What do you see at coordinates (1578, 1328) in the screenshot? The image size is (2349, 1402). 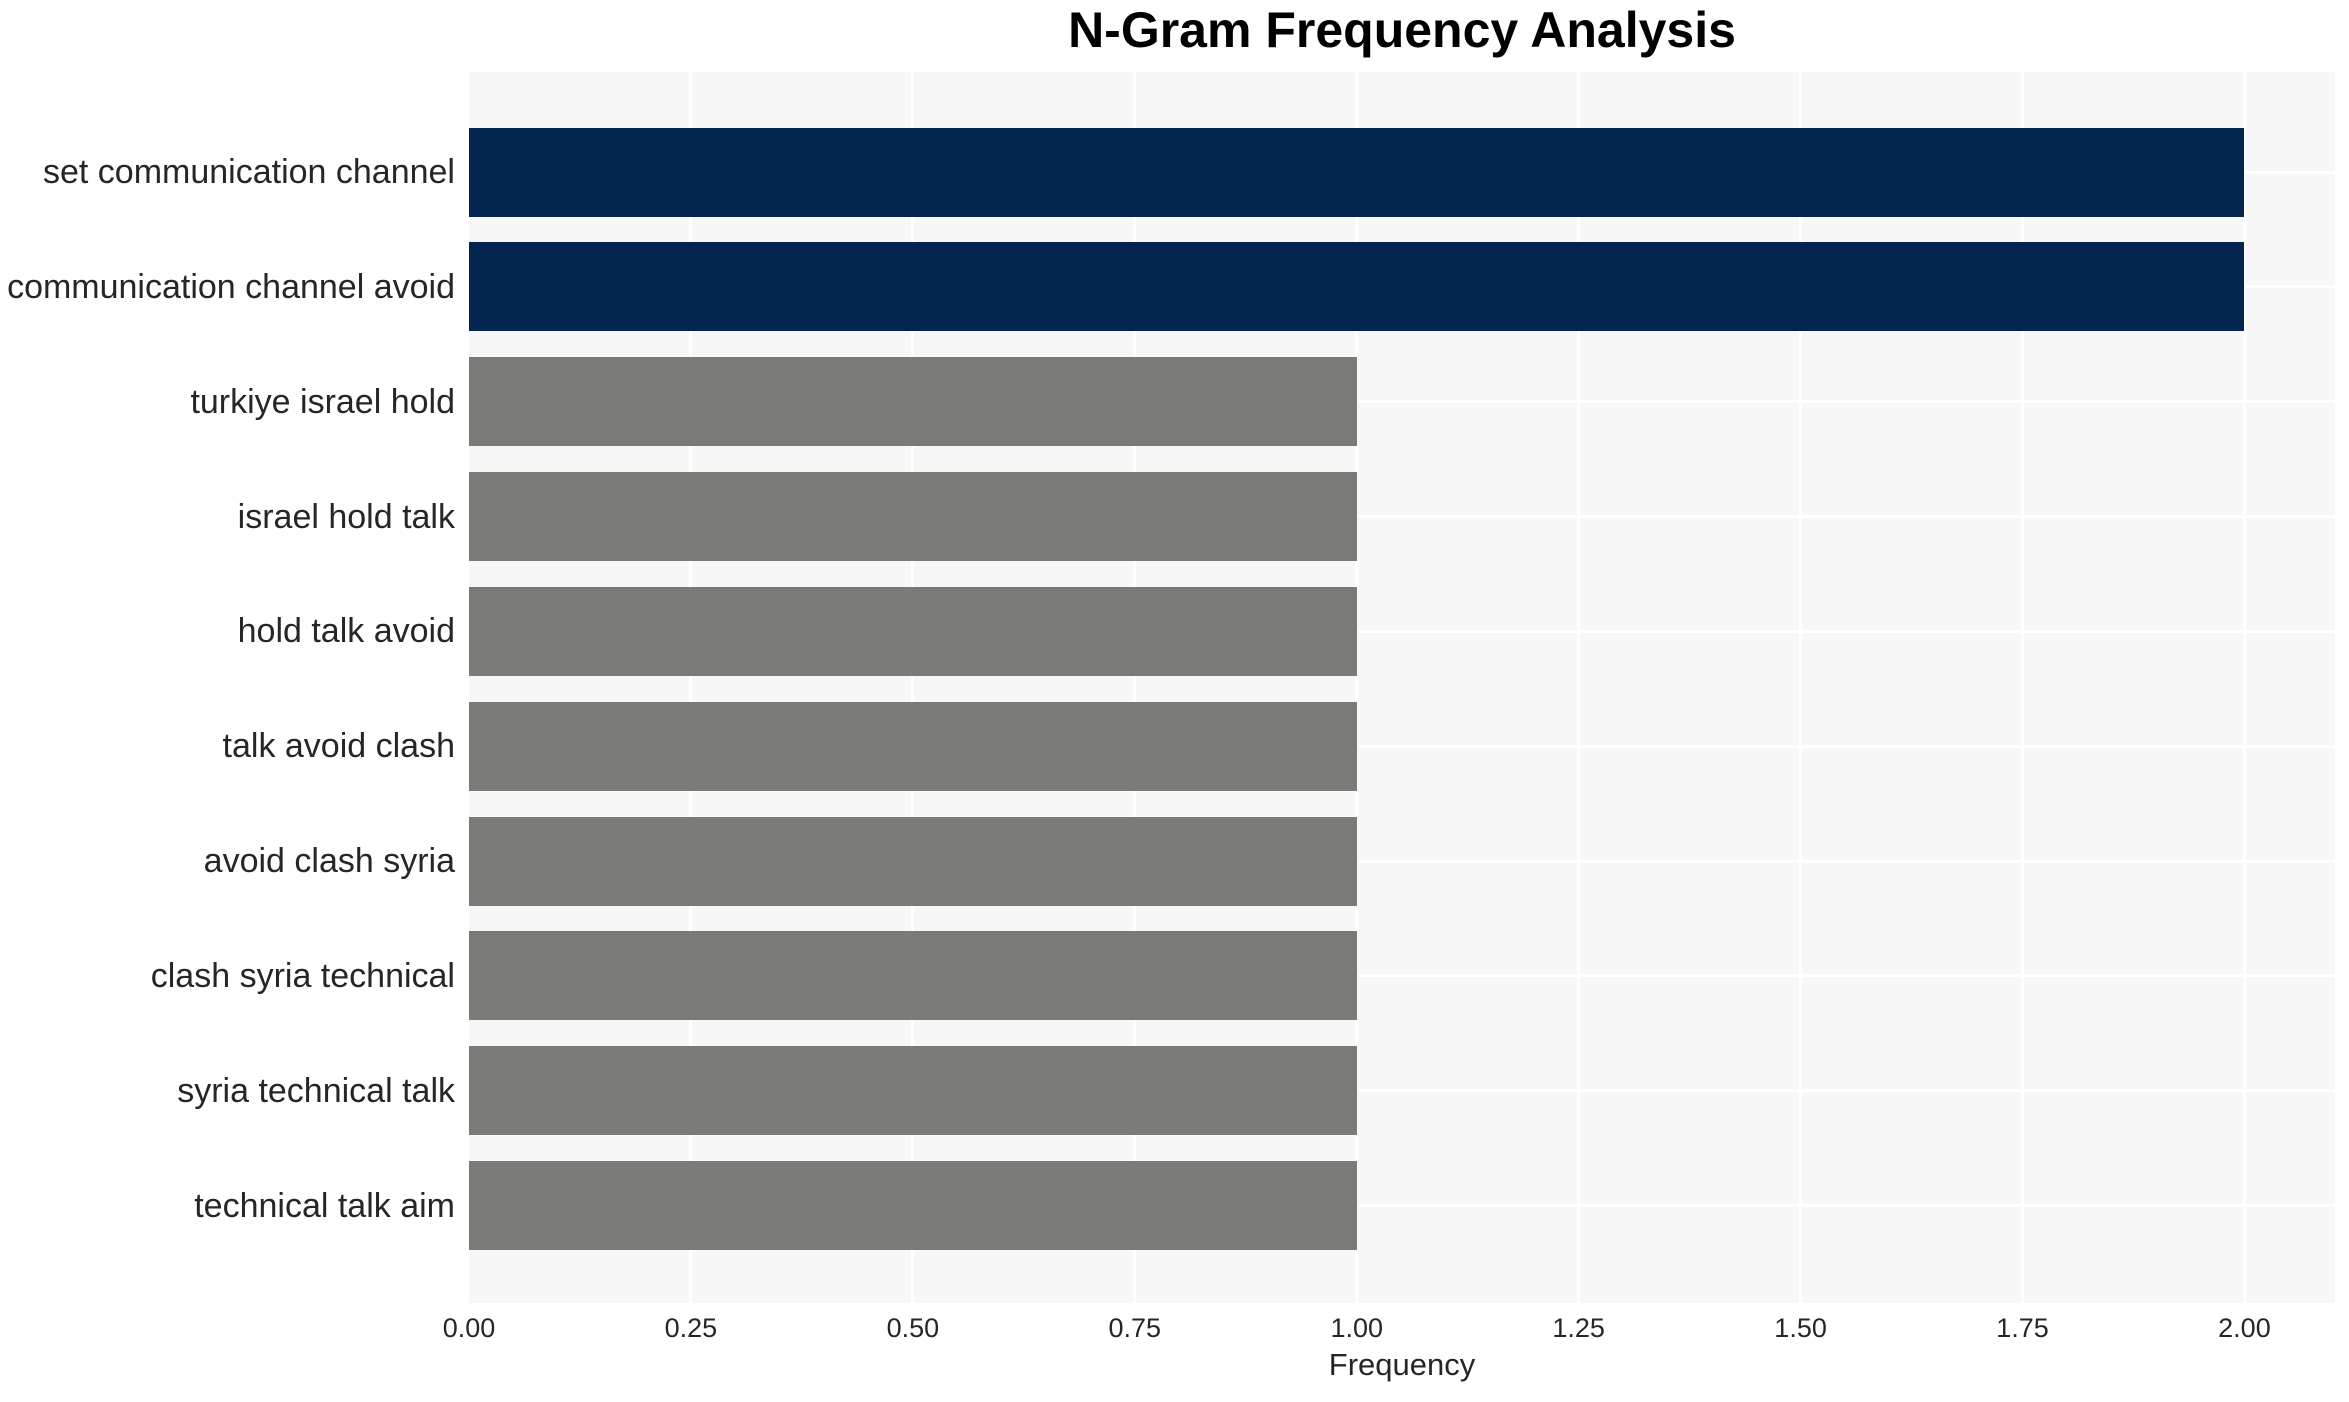 I see `x-tick-label: 1.25` at bounding box center [1578, 1328].